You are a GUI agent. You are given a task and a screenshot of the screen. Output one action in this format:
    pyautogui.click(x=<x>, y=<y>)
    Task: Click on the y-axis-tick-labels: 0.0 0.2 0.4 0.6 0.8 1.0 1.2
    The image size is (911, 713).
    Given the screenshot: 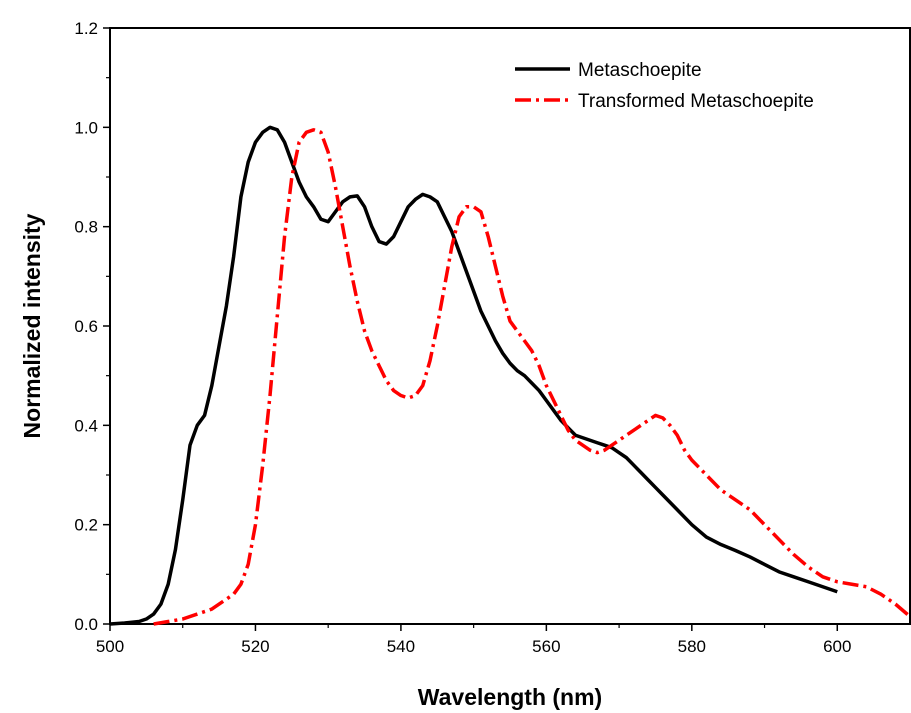 What is the action you would take?
    pyautogui.click(x=86, y=326)
    